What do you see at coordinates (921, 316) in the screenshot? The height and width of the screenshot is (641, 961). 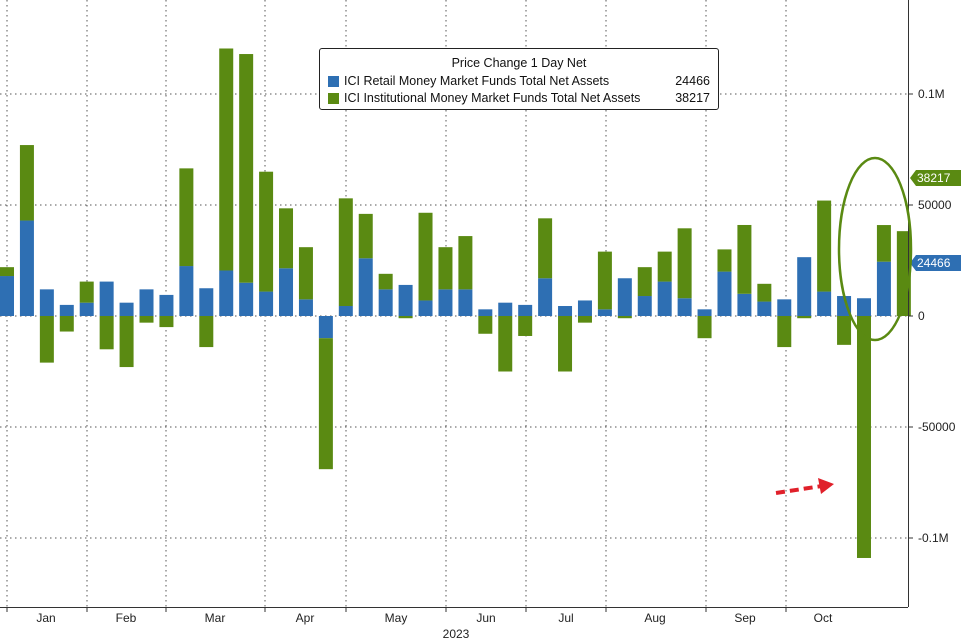 I see `y-tick-label-2: 0` at bounding box center [921, 316].